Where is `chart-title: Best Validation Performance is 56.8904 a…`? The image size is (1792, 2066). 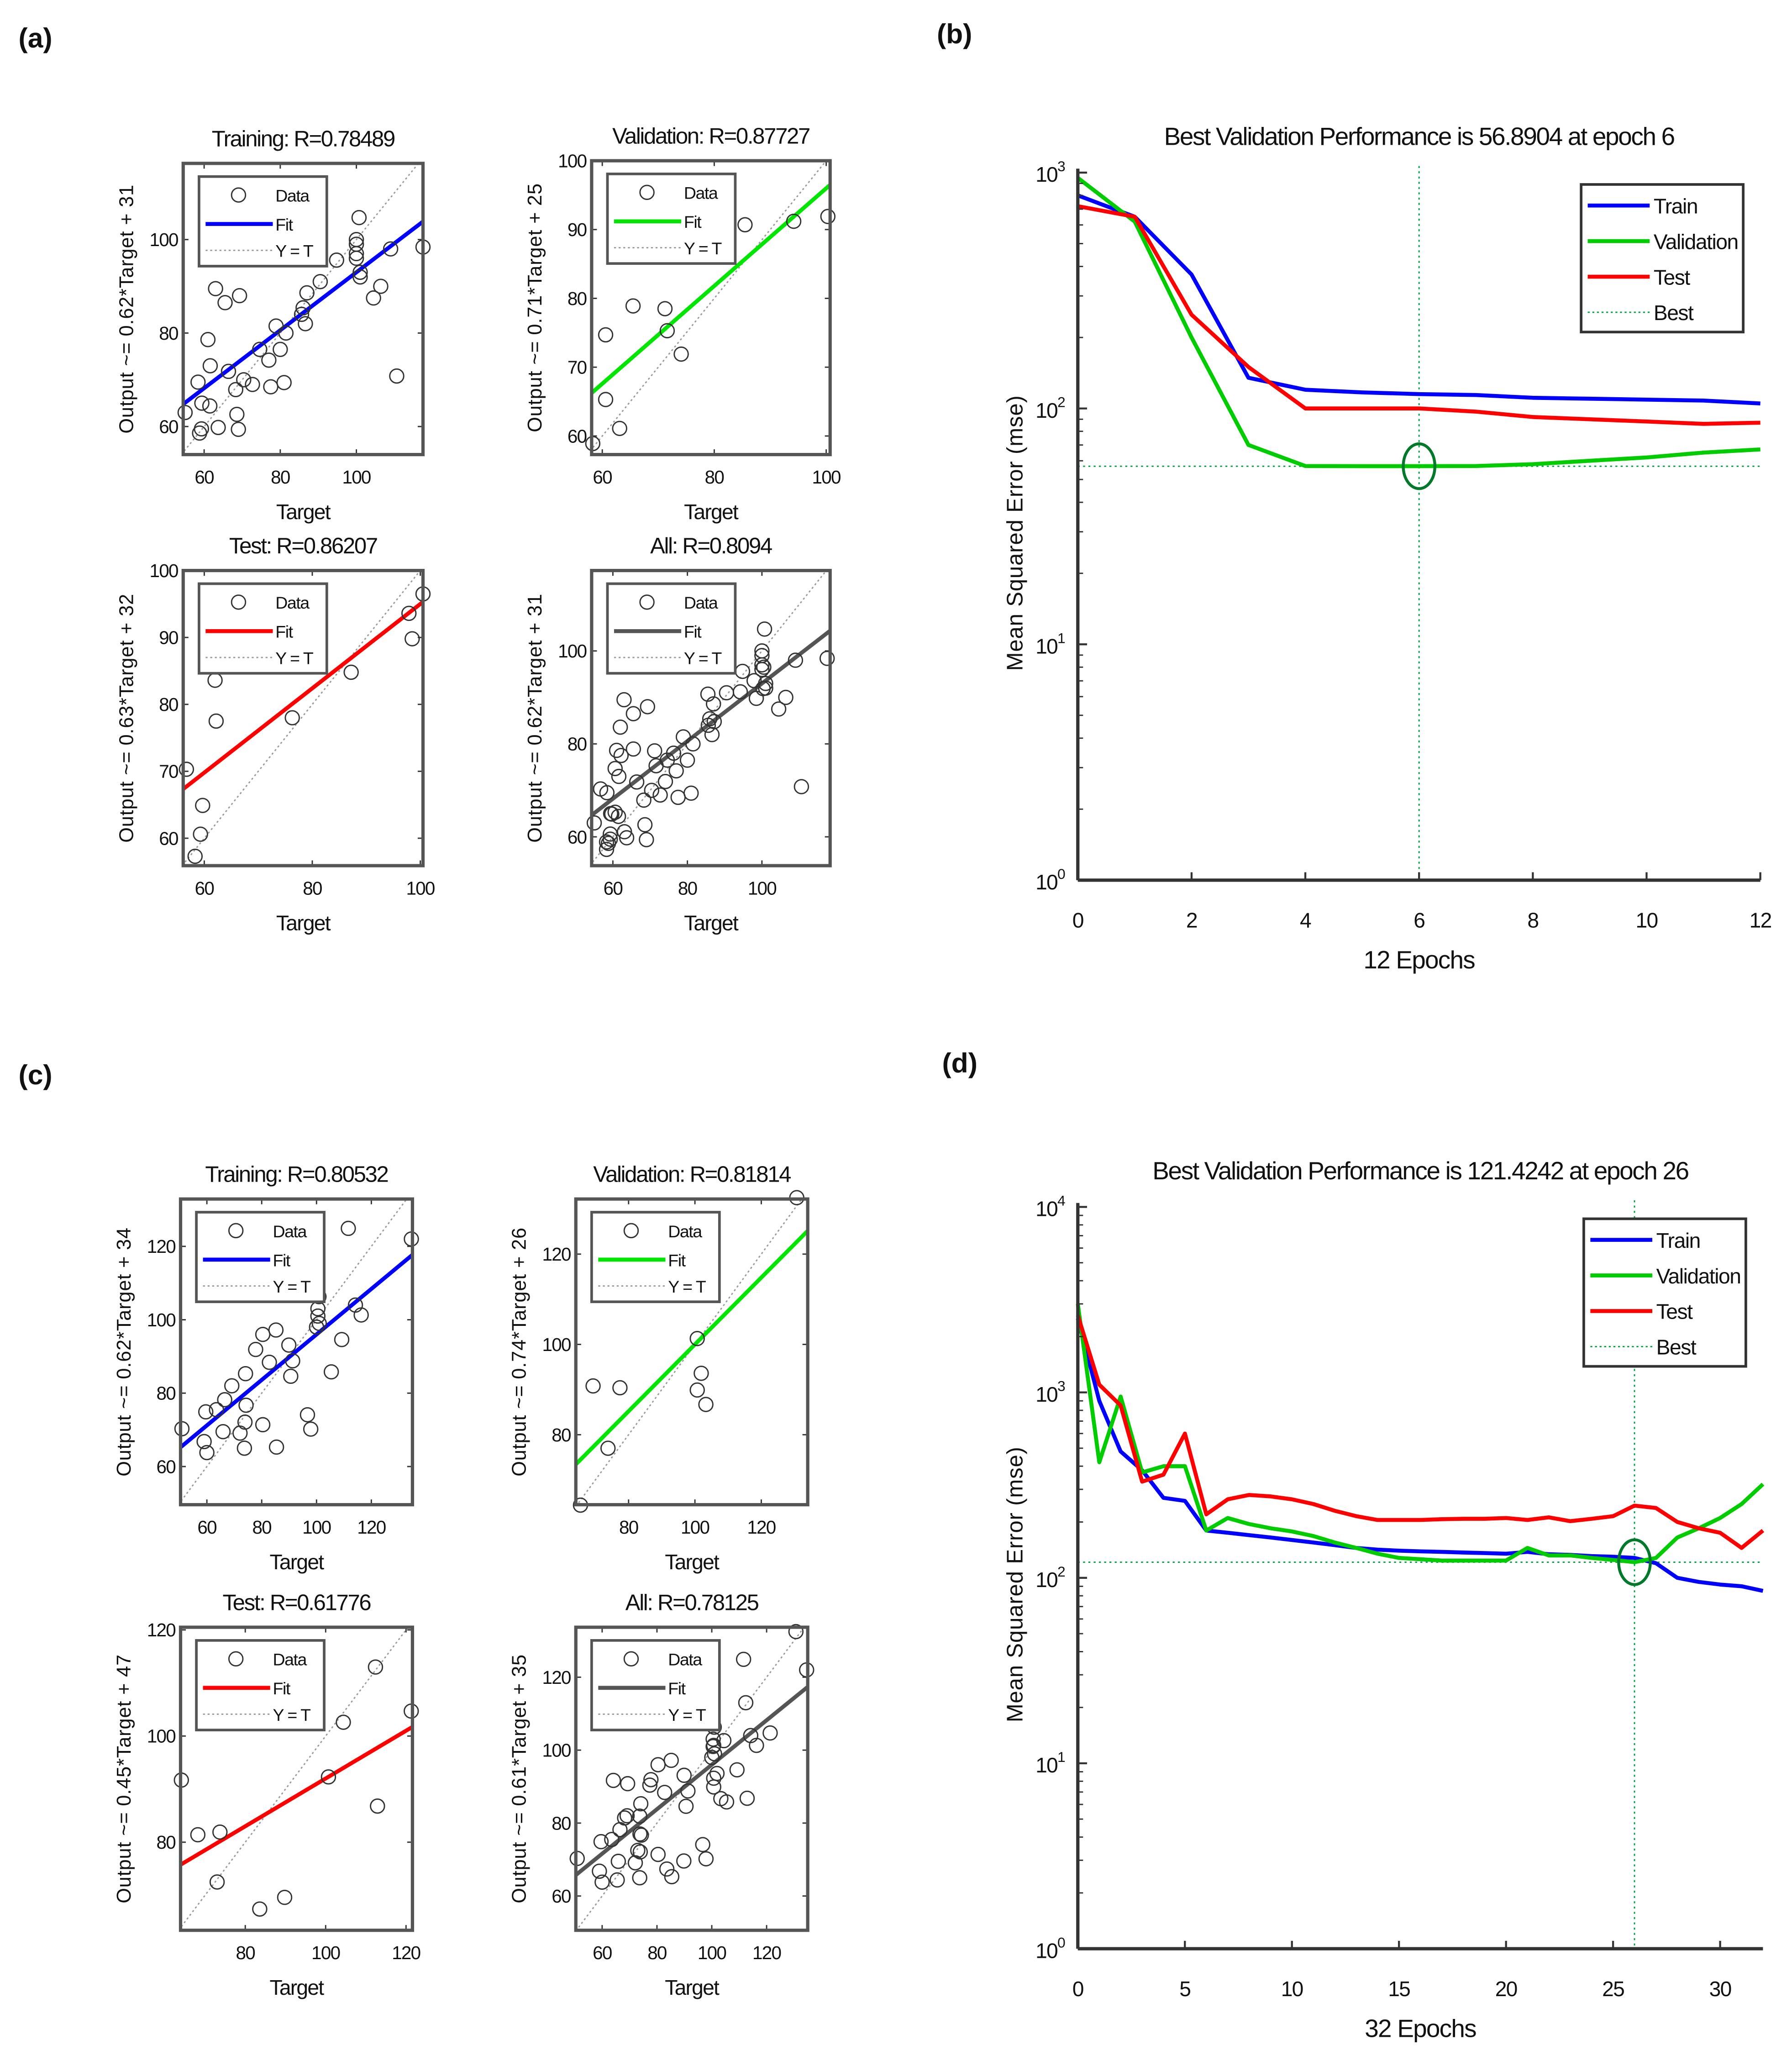
chart-title: Best Validation Performance is 56.8904 a… is located at coordinates (1419, 136).